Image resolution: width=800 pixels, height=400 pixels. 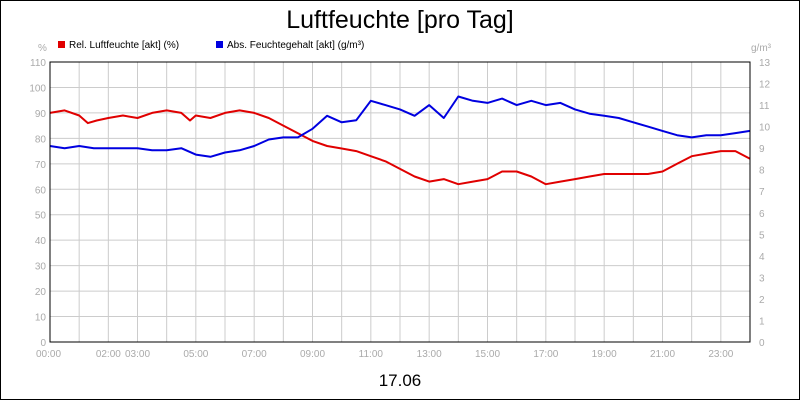 I want to click on x-tick-label: 07:00, so click(x=254, y=354).